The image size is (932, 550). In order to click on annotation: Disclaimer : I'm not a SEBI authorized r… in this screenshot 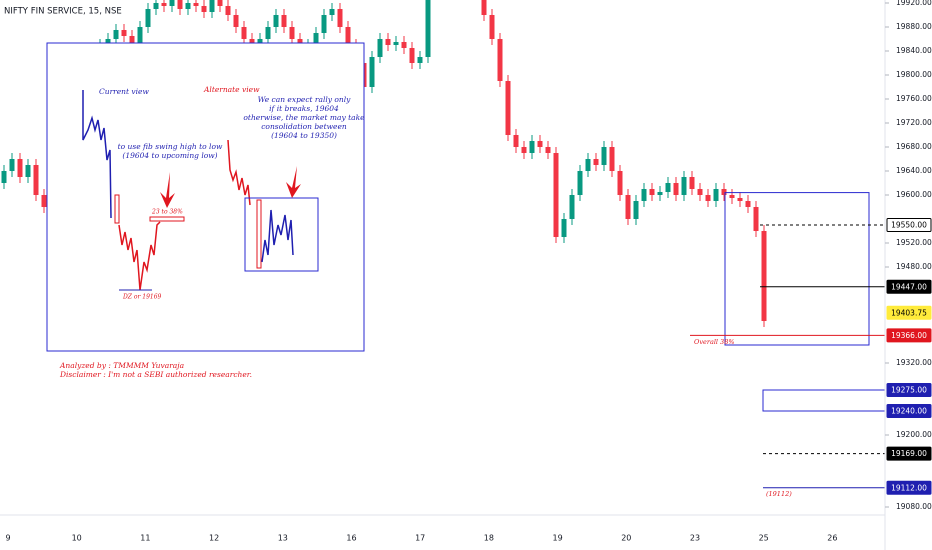, I will do `click(155, 374)`.